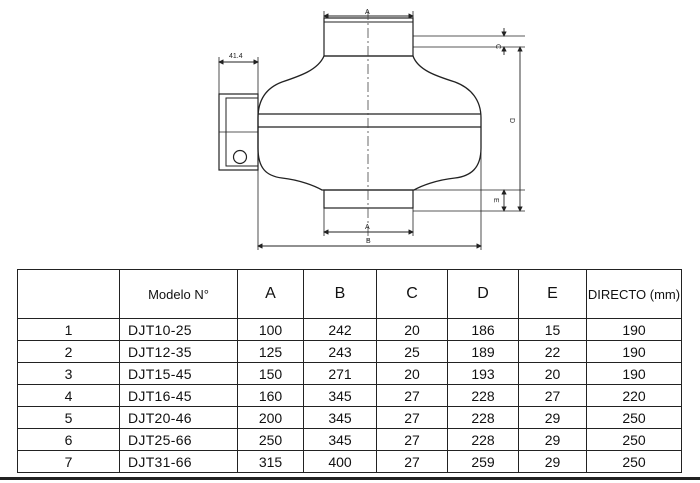 Image resolution: width=700 pixels, height=483 pixels. Describe the element at coordinates (340, 294) in the screenshot. I see `header-b: B` at that location.